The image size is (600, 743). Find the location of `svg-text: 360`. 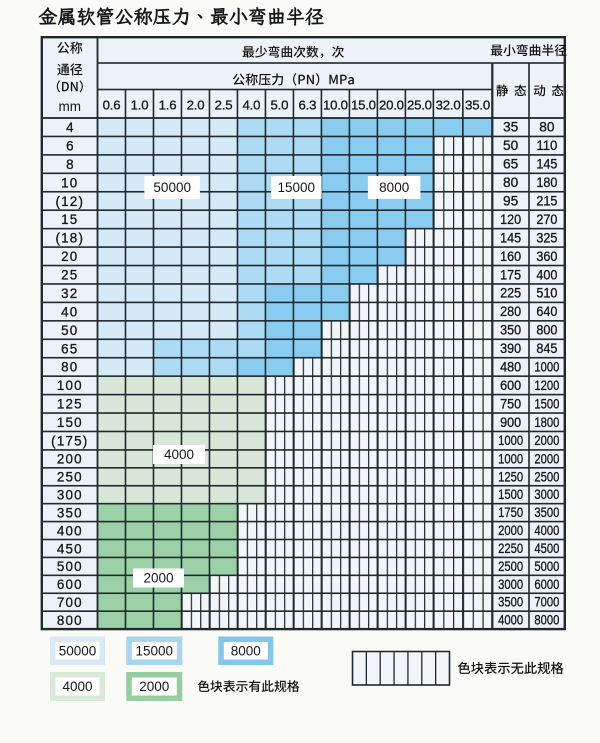

svg-text: 360 is located at coordinates (546, 256).